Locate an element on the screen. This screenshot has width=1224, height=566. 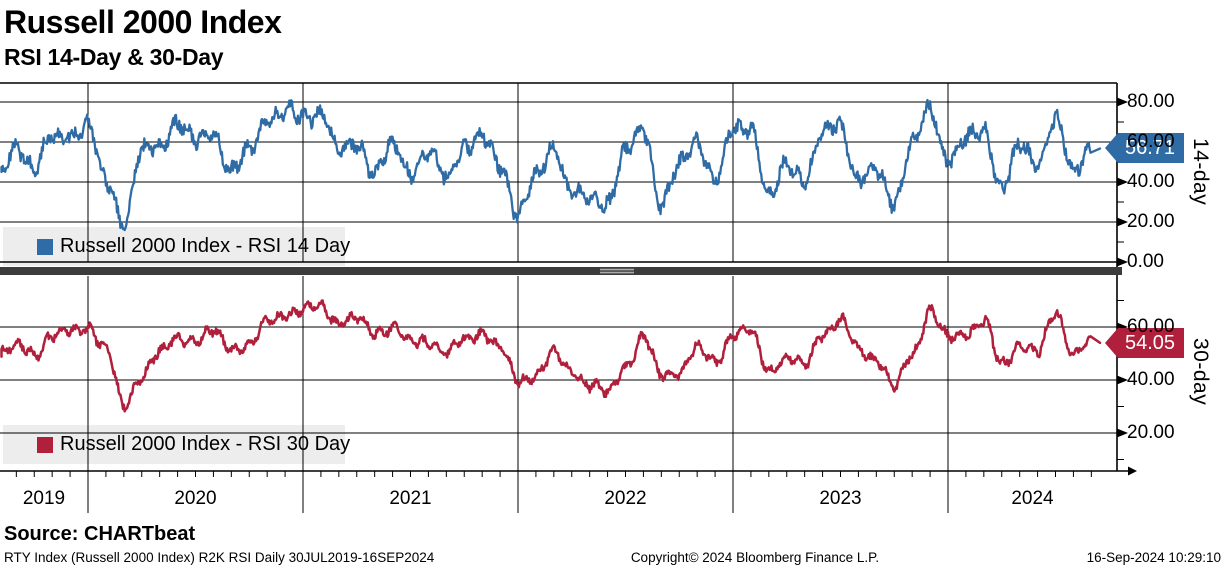
panel-label-30-day: 30-day is located at coordinates (1200, 372).